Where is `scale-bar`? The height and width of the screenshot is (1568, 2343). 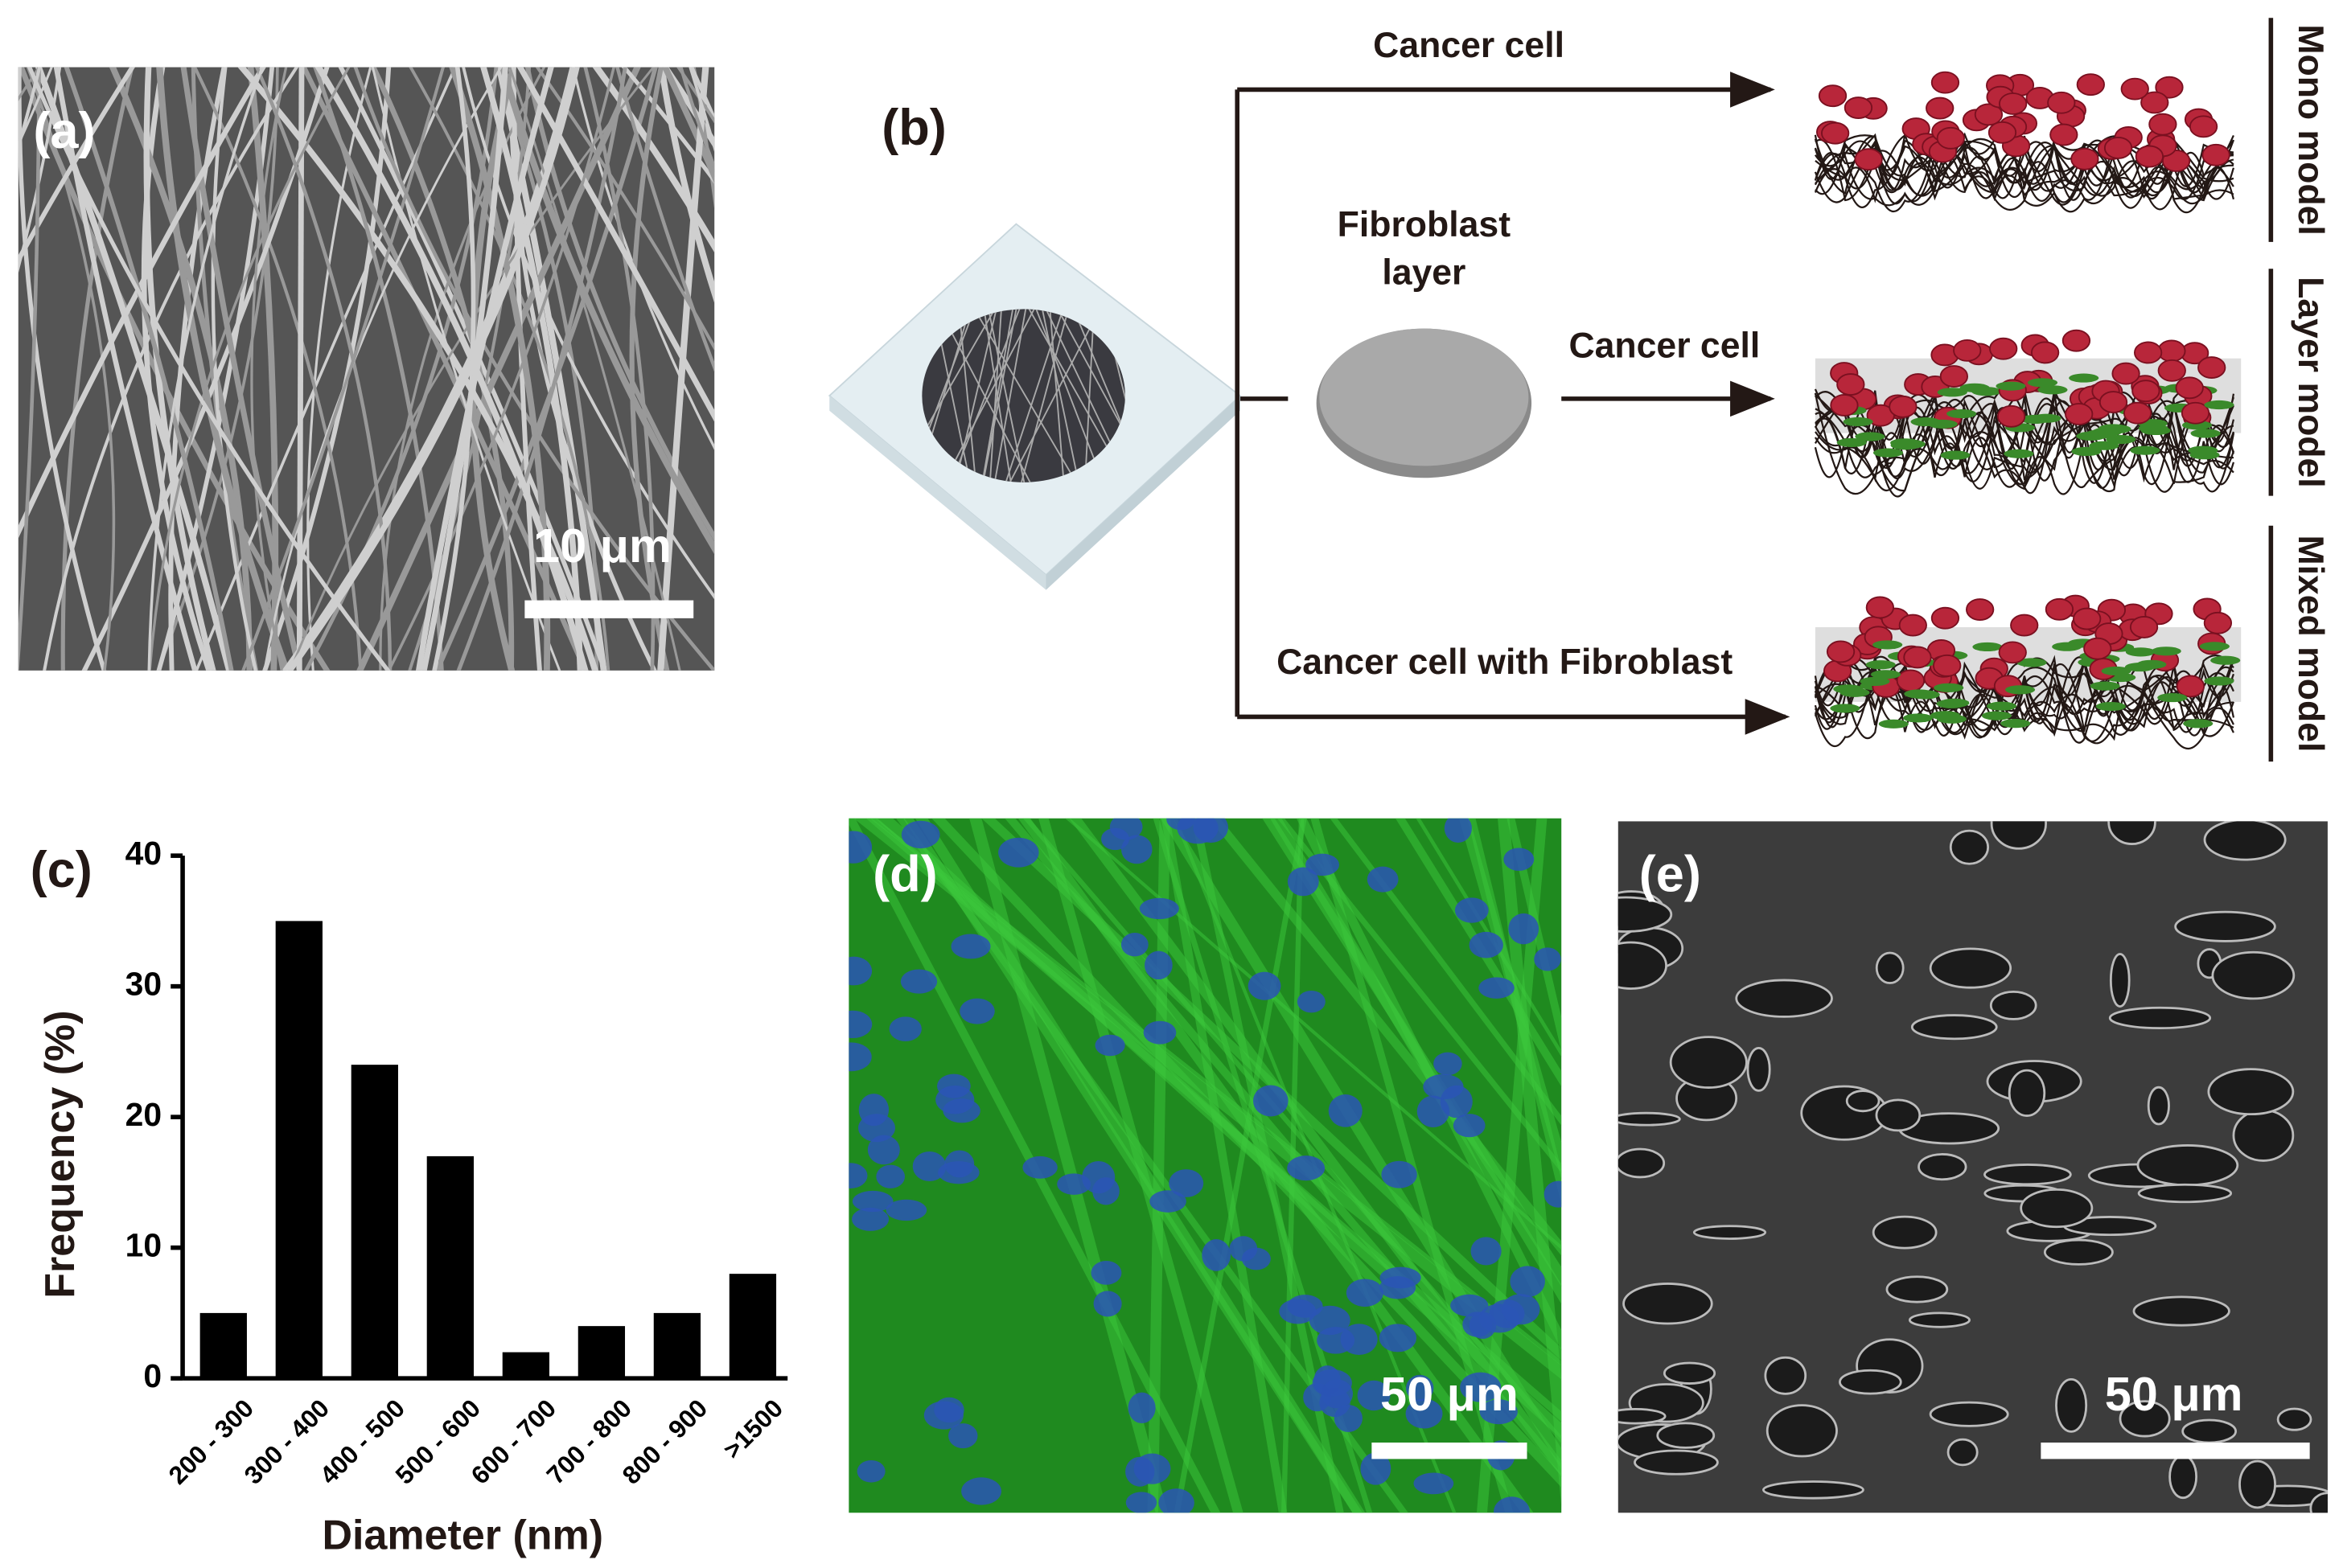 scale-bar is located at coordinates (2176, 1451).